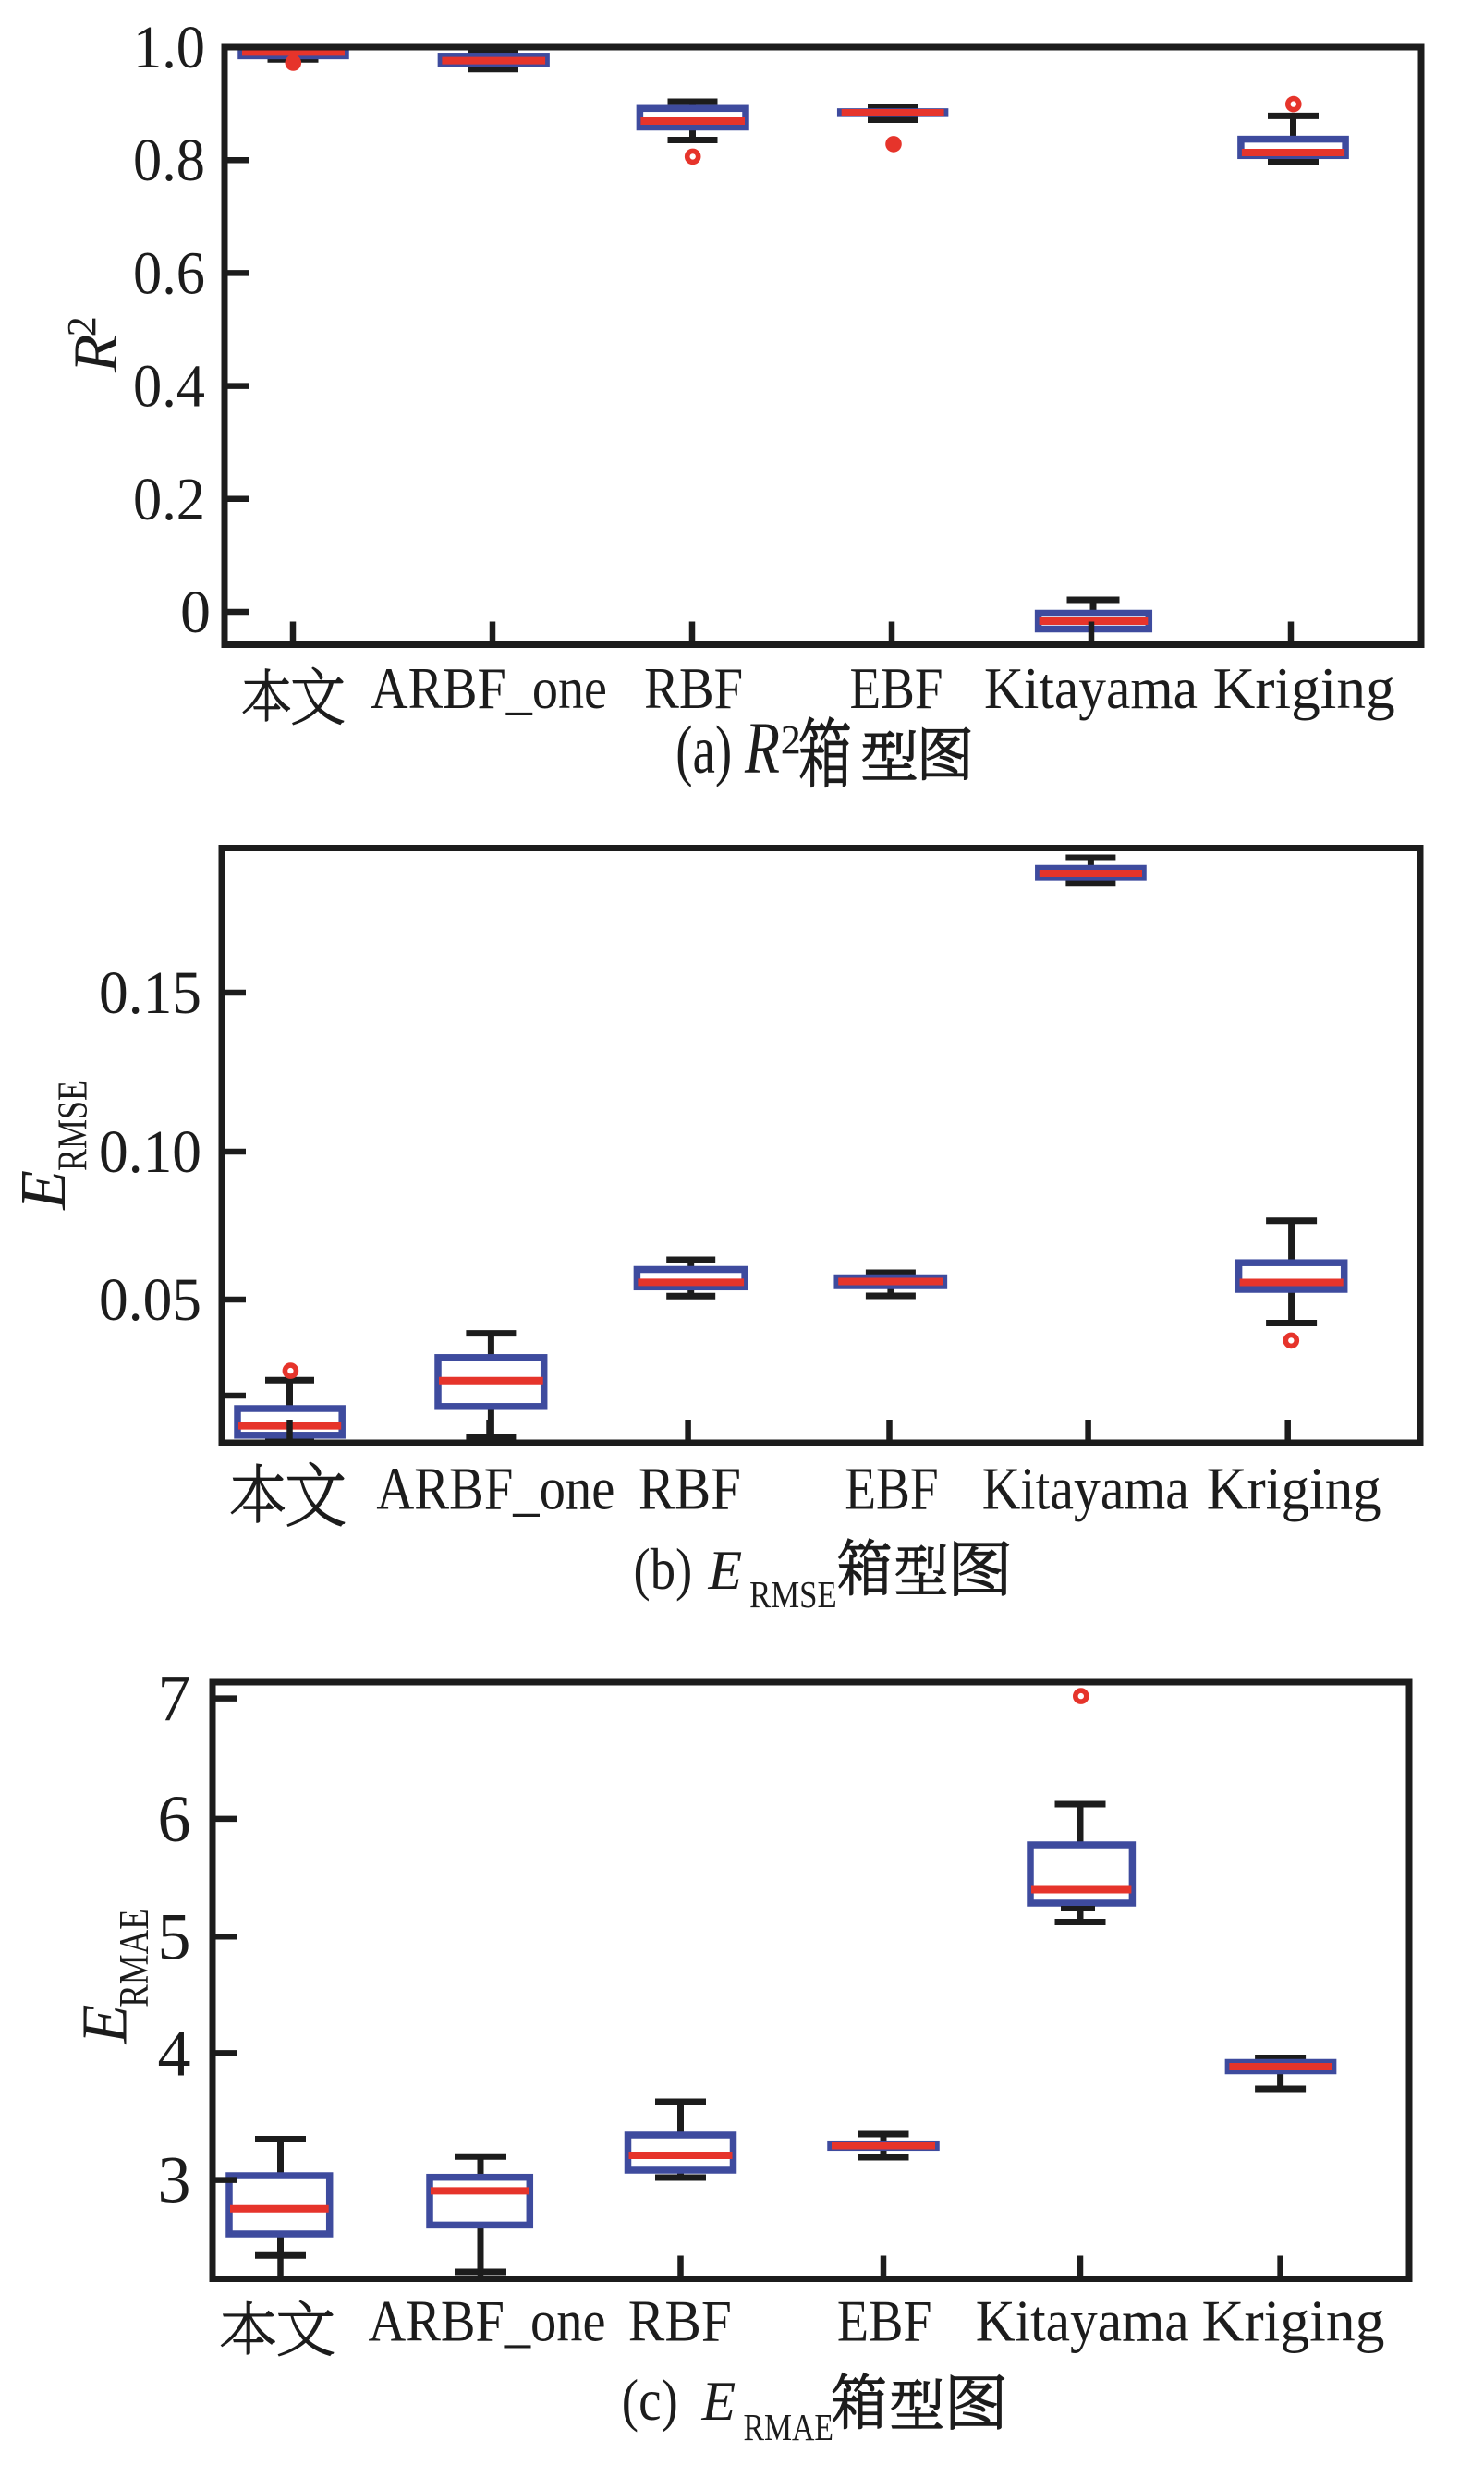 The image size is (1484, 2465). What do you see at coordinates (195, 612) in the screenshot?
I see `svg-text: 0` at bounding box center [195, 612].